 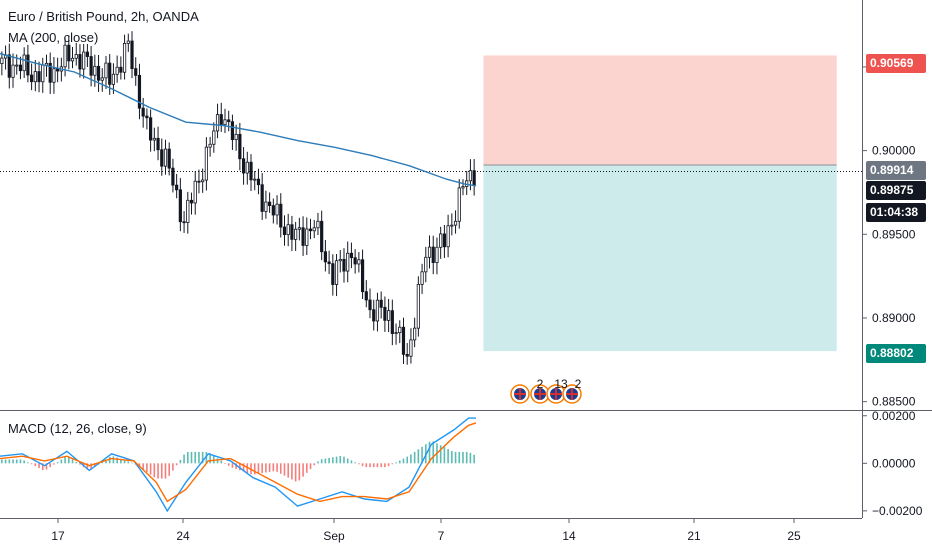 I want to click on time-tick-label: 14, so click(x=569, y=536).